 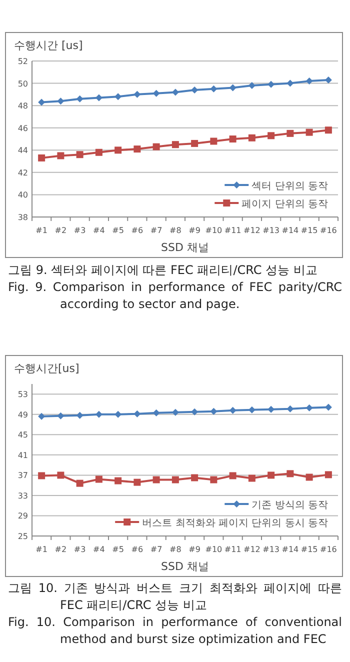 What do you see at coordinates (290, 186) in the screenshot?
I see `legend-label: 섹터 단위의 동작` at bounding box center [290, 186].